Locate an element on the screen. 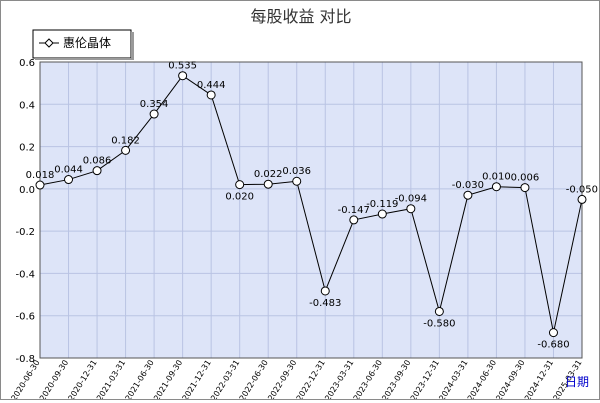 This screenshot has width=600, height=403. x-tick-label: 2024-03-31 is located at coordinates (453, 378).